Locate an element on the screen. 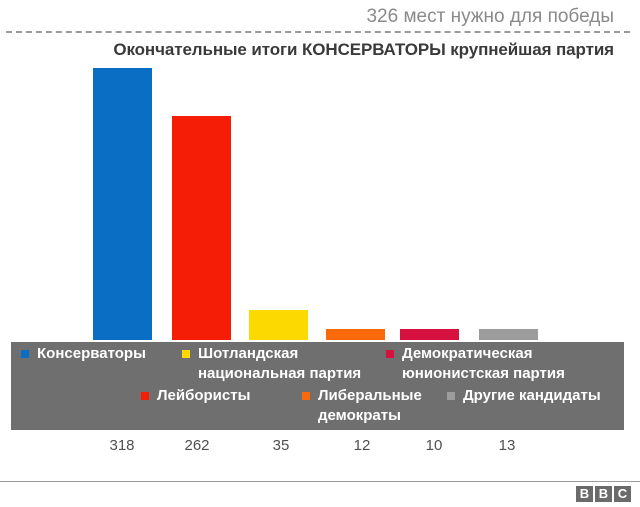 The image size is (640, 507). value-label: 10 is located at coordinates (434, 445).